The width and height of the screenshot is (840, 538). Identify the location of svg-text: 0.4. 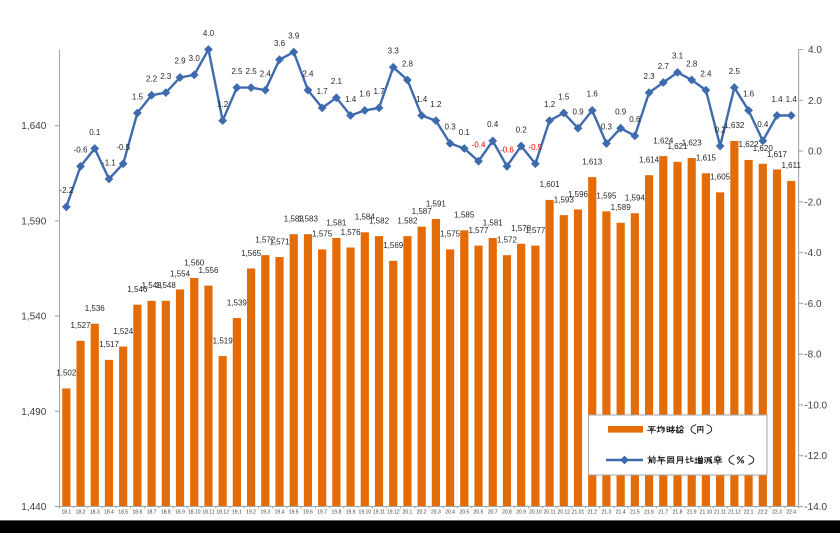
(493, 124).